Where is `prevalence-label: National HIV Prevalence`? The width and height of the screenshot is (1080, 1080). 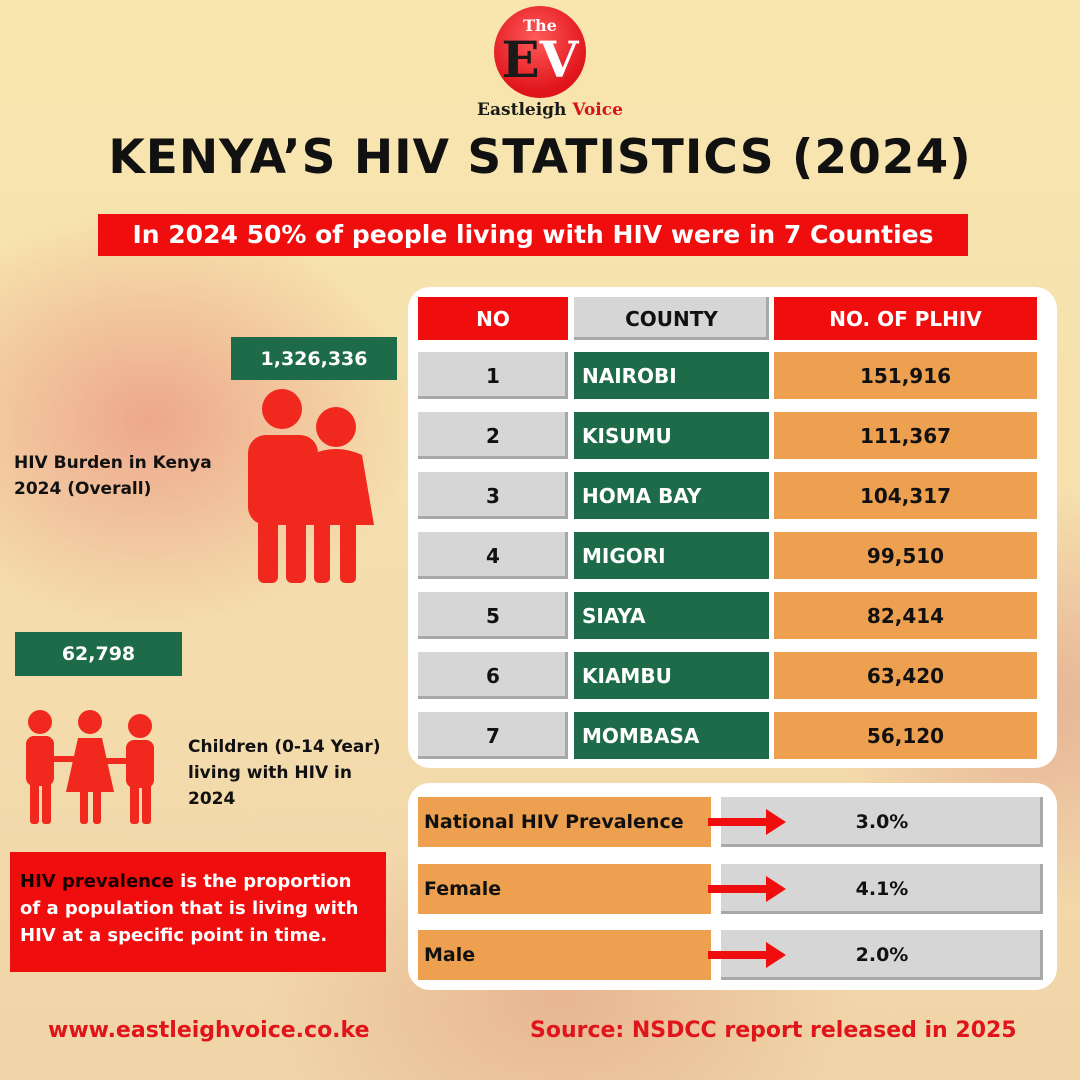 prevalence-label: National HIV Prevalence is located at coordinates (564, 822).